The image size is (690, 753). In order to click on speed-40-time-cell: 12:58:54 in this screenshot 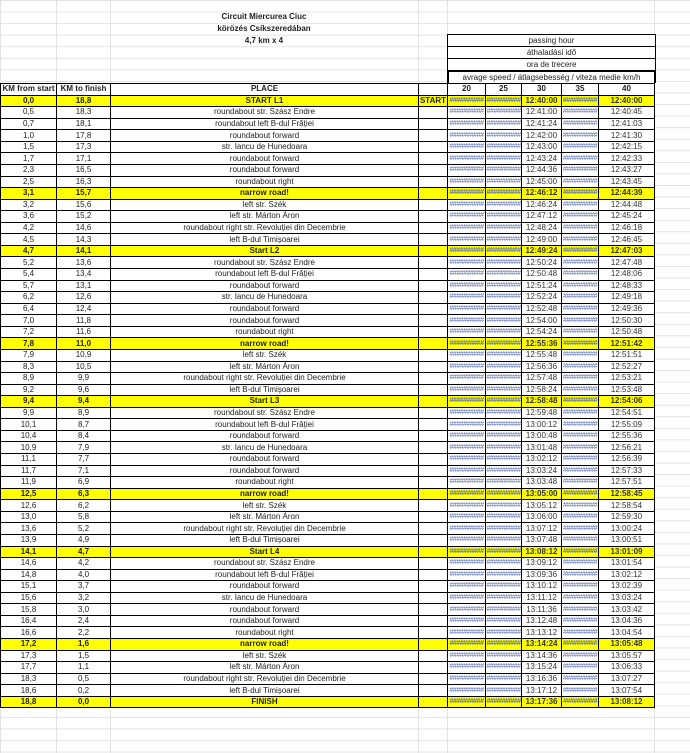, I will do `click(626, 505)`.